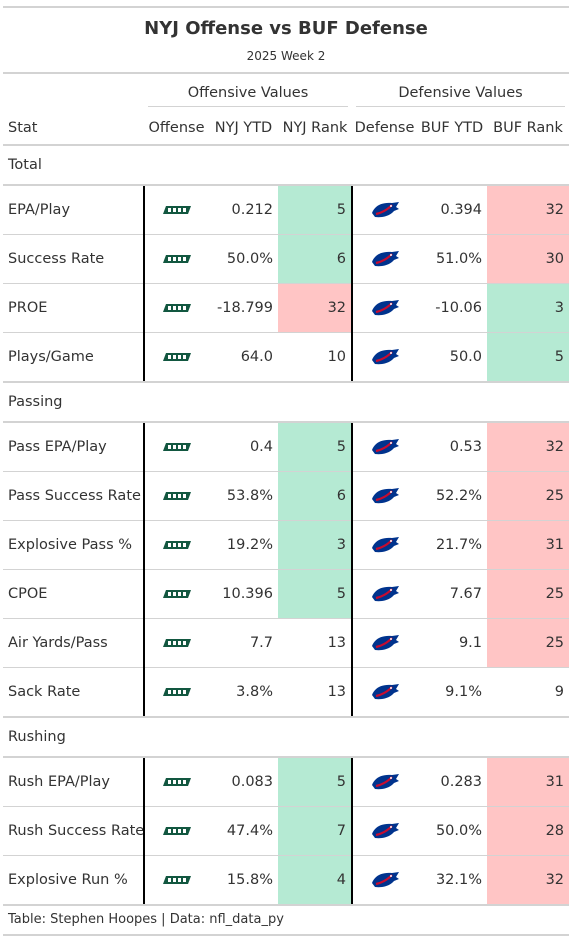  I want to click on spanner-row: Offensive Values Defensive Values, so click(286, 92).